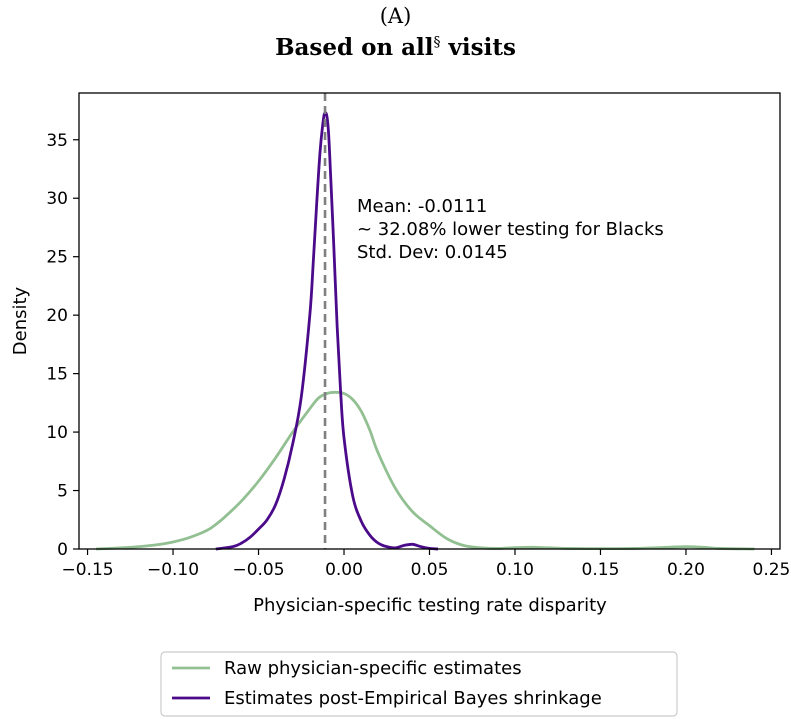 This screenshot has height=719, width=791. I want to click on panel-label: (A), so click(395, 16).